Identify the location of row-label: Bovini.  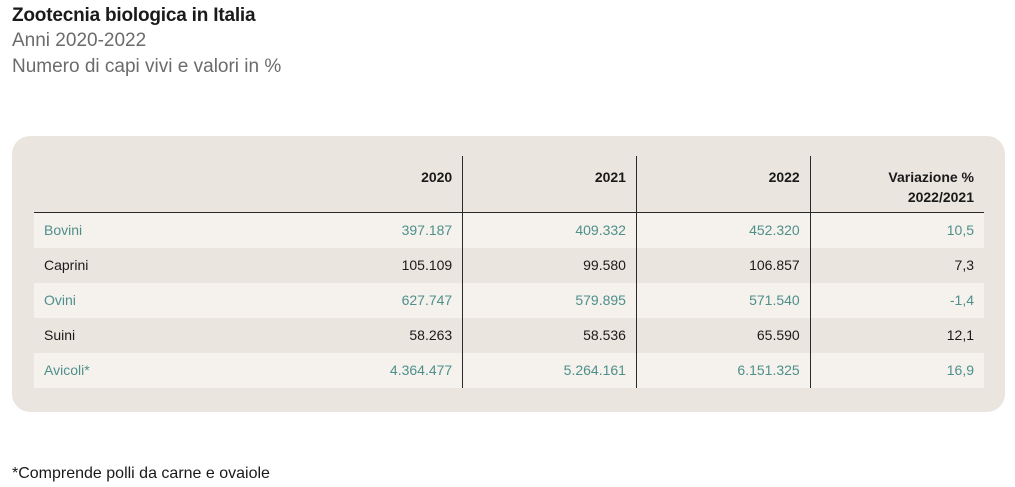
(161, 230).